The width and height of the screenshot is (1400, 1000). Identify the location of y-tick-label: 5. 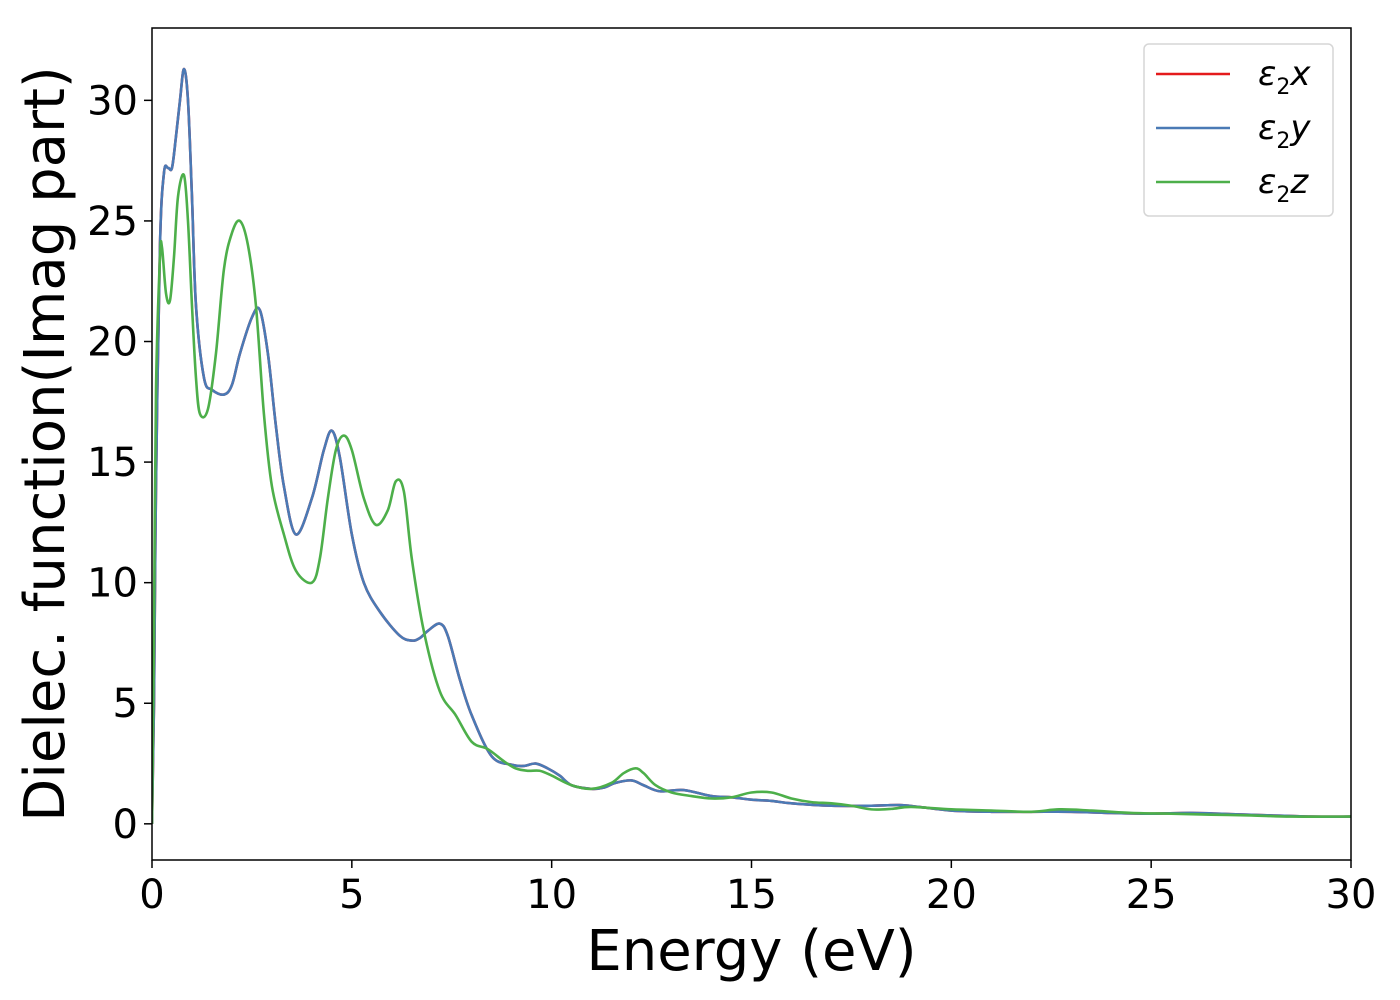
(125, 704).